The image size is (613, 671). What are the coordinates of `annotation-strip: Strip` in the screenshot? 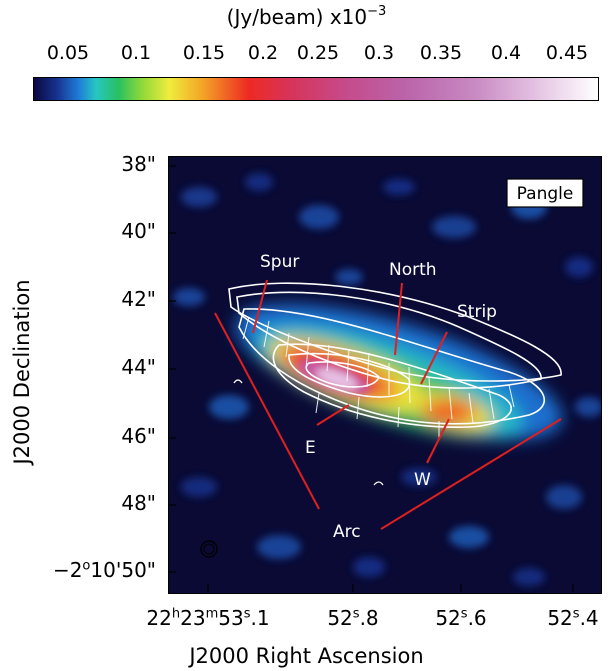 It's located at (477, 312).